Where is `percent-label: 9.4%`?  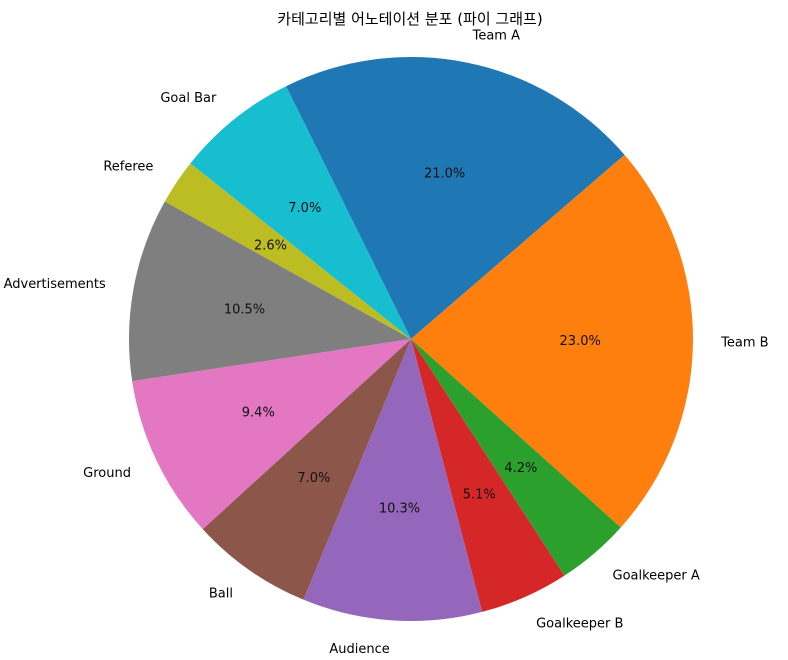
percent-label: 9.4% is located at coordinates (258, 412).